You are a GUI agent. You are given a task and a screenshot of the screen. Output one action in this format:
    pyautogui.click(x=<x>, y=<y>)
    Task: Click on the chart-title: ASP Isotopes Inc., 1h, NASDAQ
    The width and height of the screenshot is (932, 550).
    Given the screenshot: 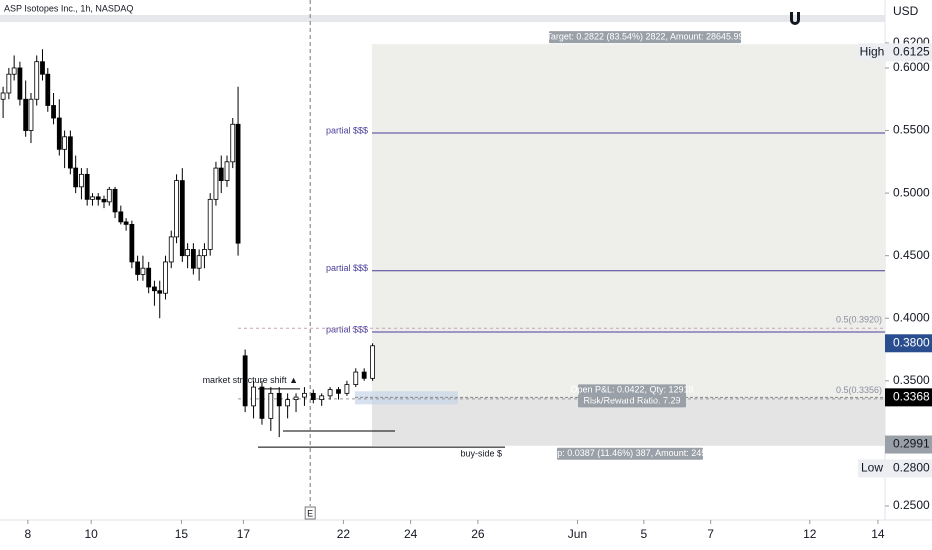 What is the action you would take?
    pyautogui.click(x=68, y=8)
    